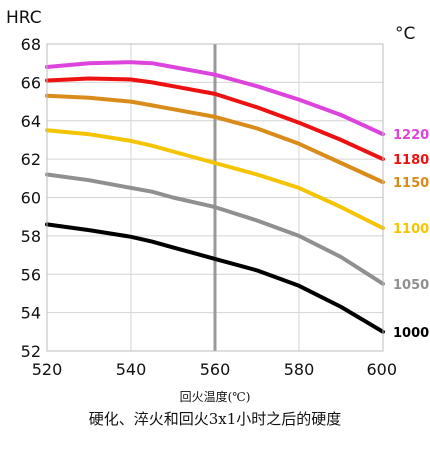  Describe the element at coordinates (31, 82) in the screenshot. I see `y-tick-label: 66` at that location.